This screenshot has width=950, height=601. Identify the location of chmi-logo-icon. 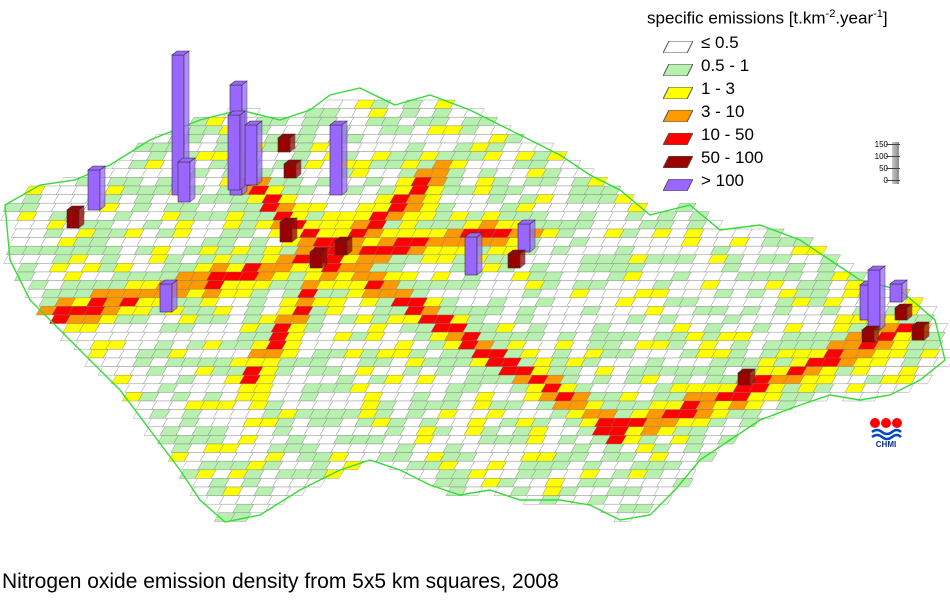
(886, 429).